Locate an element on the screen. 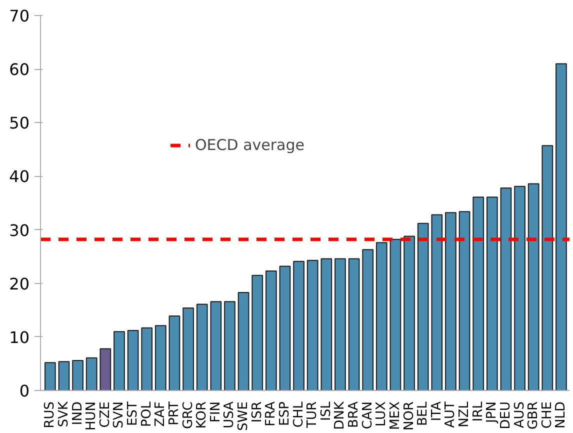 This screenshot has width=573, height=433. x-tick-label: CZE is located at coordinates (105, 414).